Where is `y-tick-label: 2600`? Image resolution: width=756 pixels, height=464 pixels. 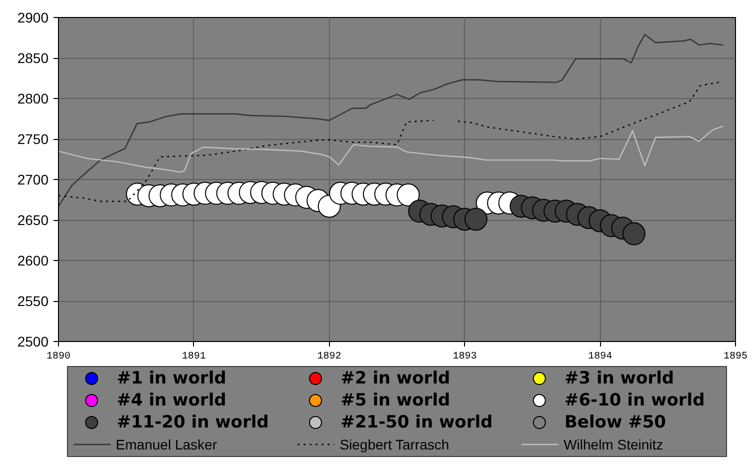 y-tick-label: 2600 is located at coordinates (33, 260).